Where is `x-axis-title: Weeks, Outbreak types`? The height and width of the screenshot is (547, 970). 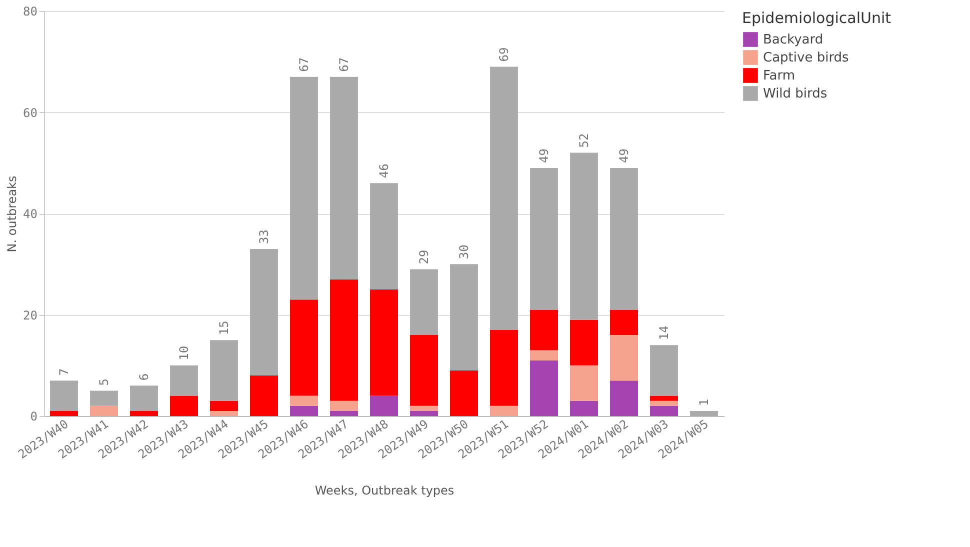
x-axis-title: Weeks, Outbreak types is located at coordinates (384, 491).